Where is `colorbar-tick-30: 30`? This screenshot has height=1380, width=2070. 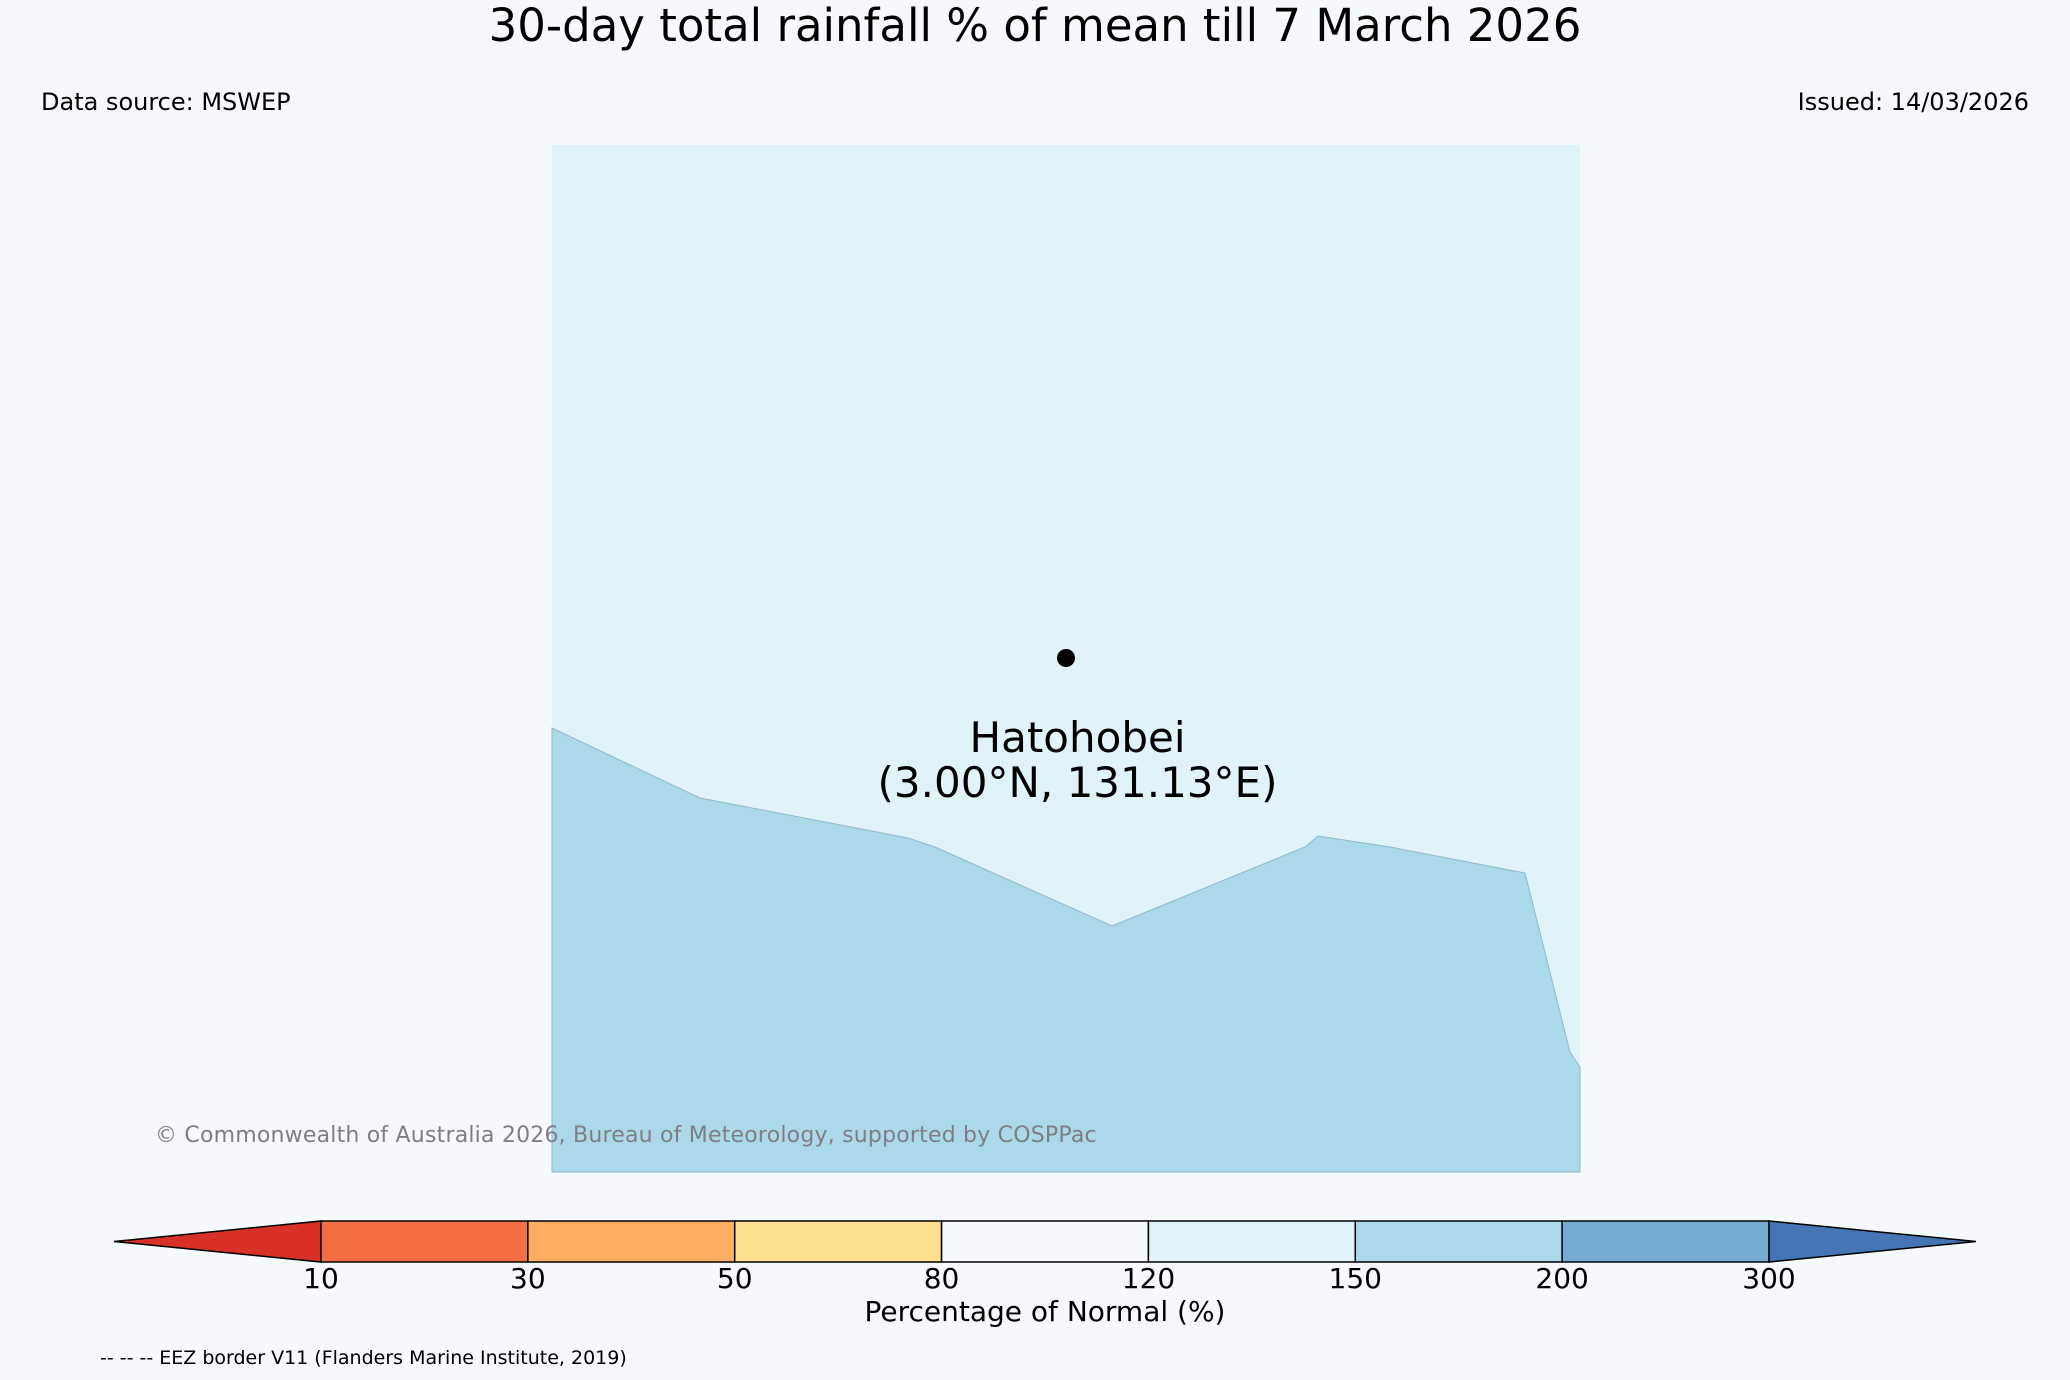 colorbar-tick-30: 30 is located at coordinates (528, 1278).